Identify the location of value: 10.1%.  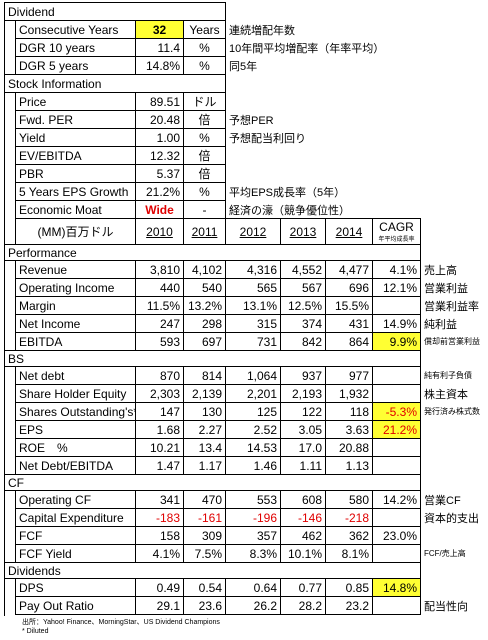
(303, 553).